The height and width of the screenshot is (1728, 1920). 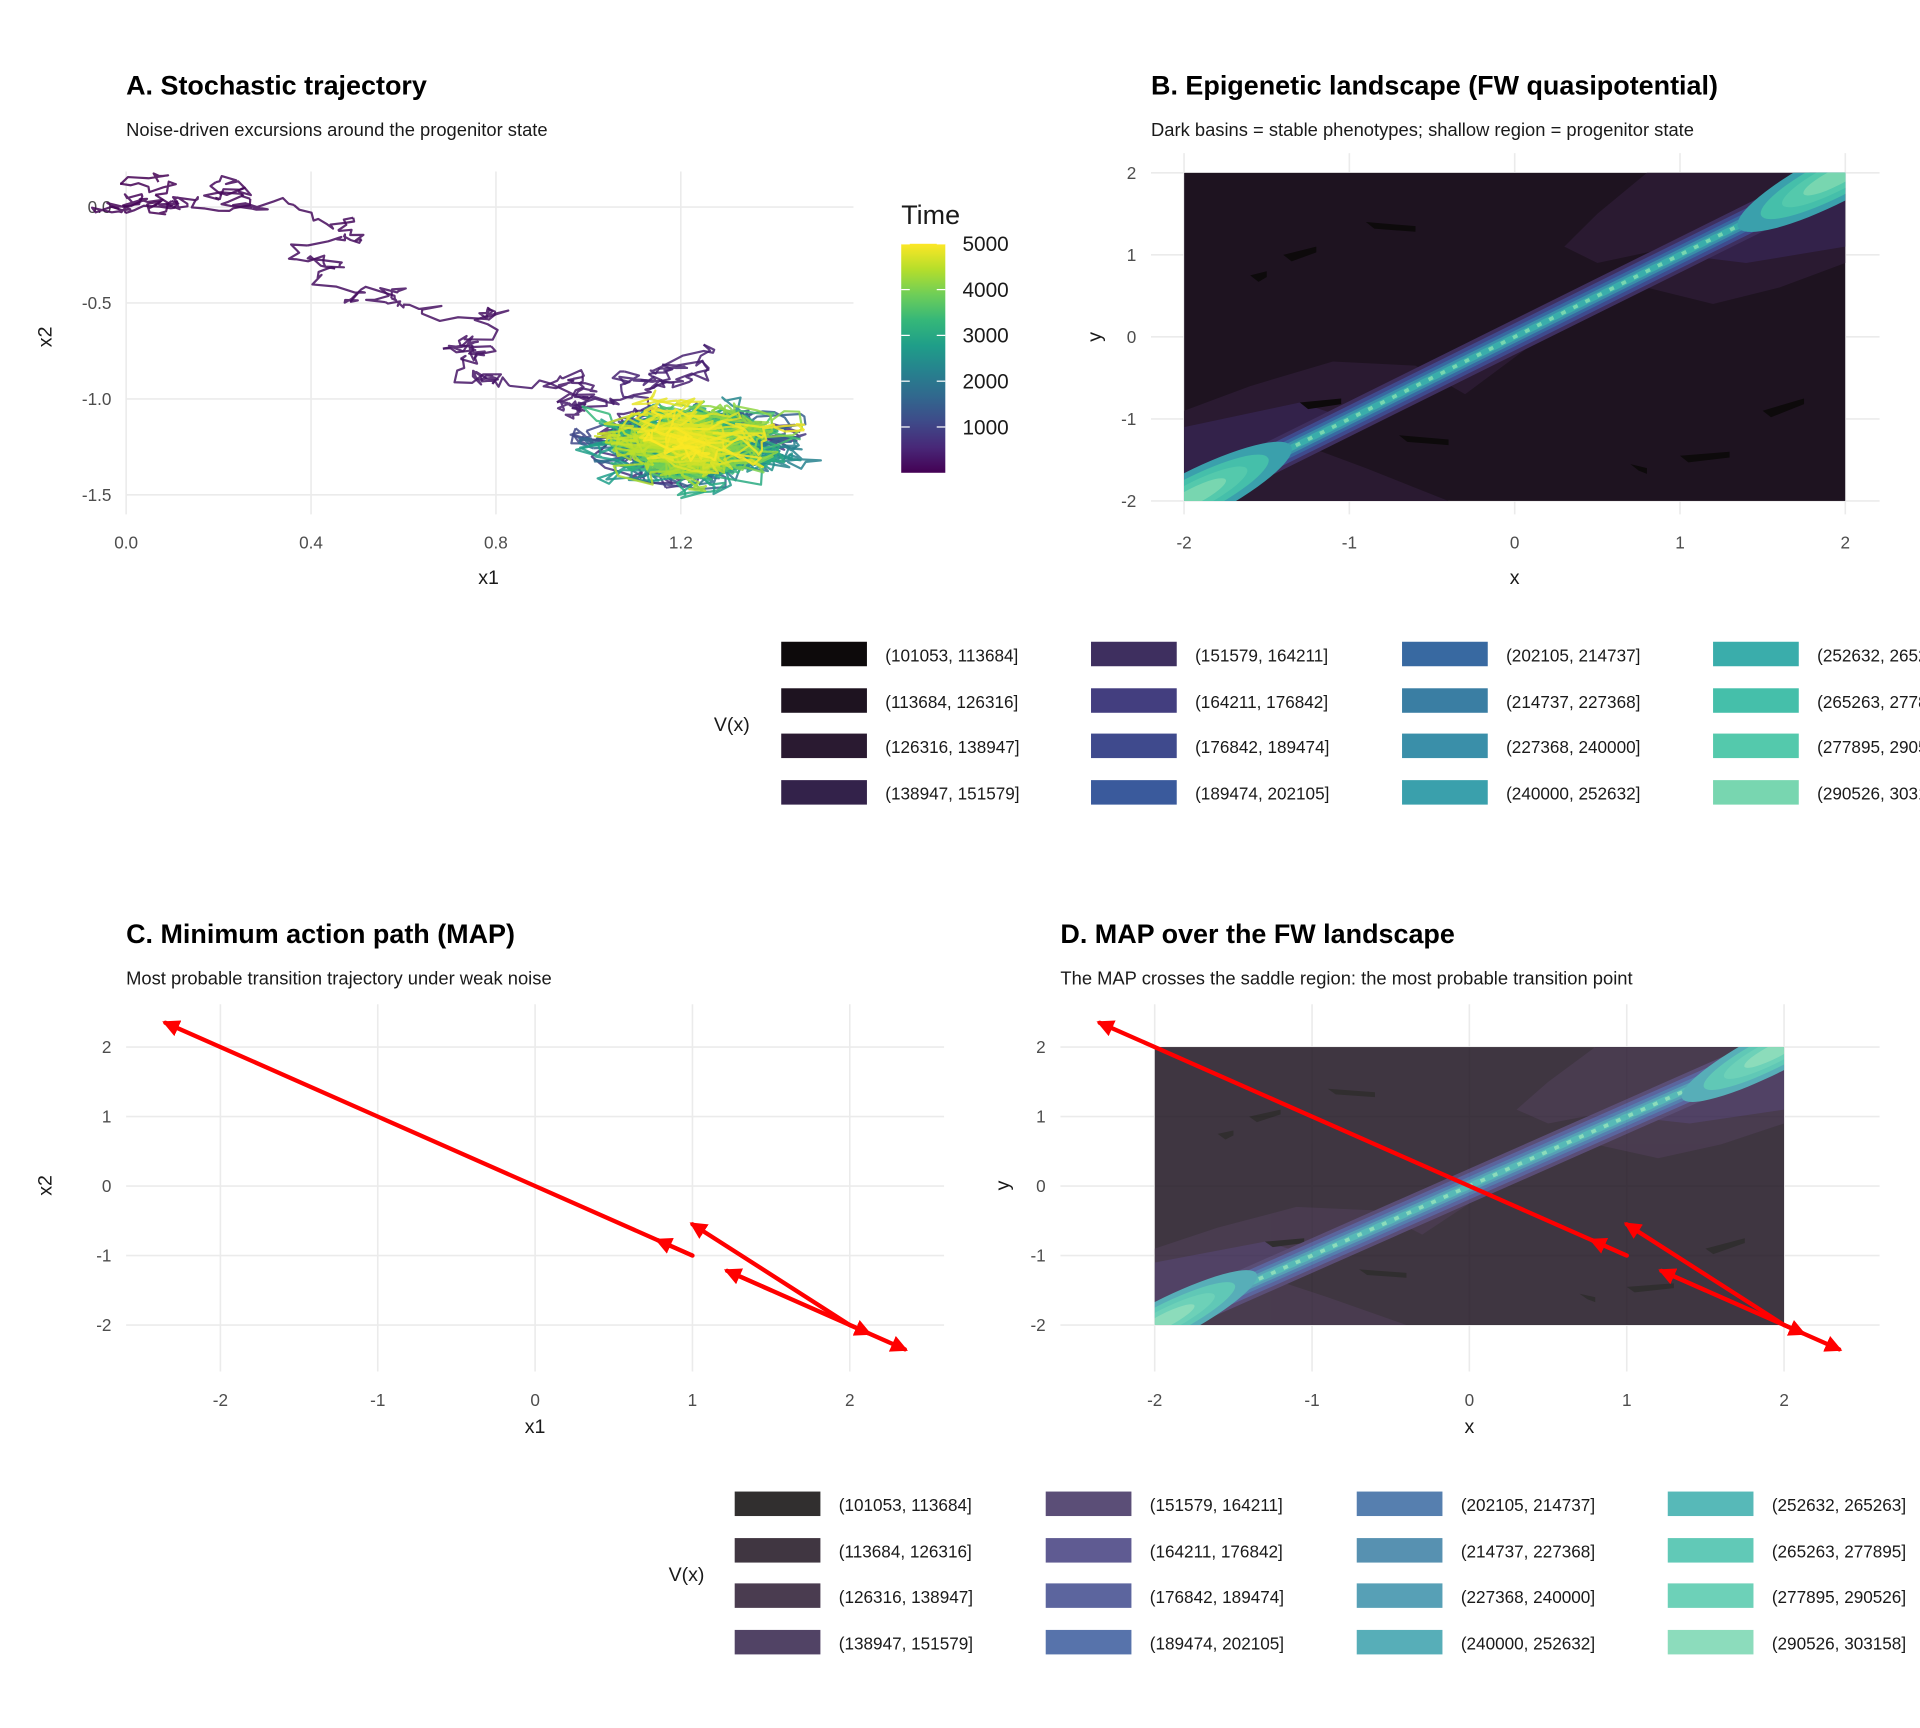 I want to click on colorbar-tick-label: 2000, so click(x=985, y=382).